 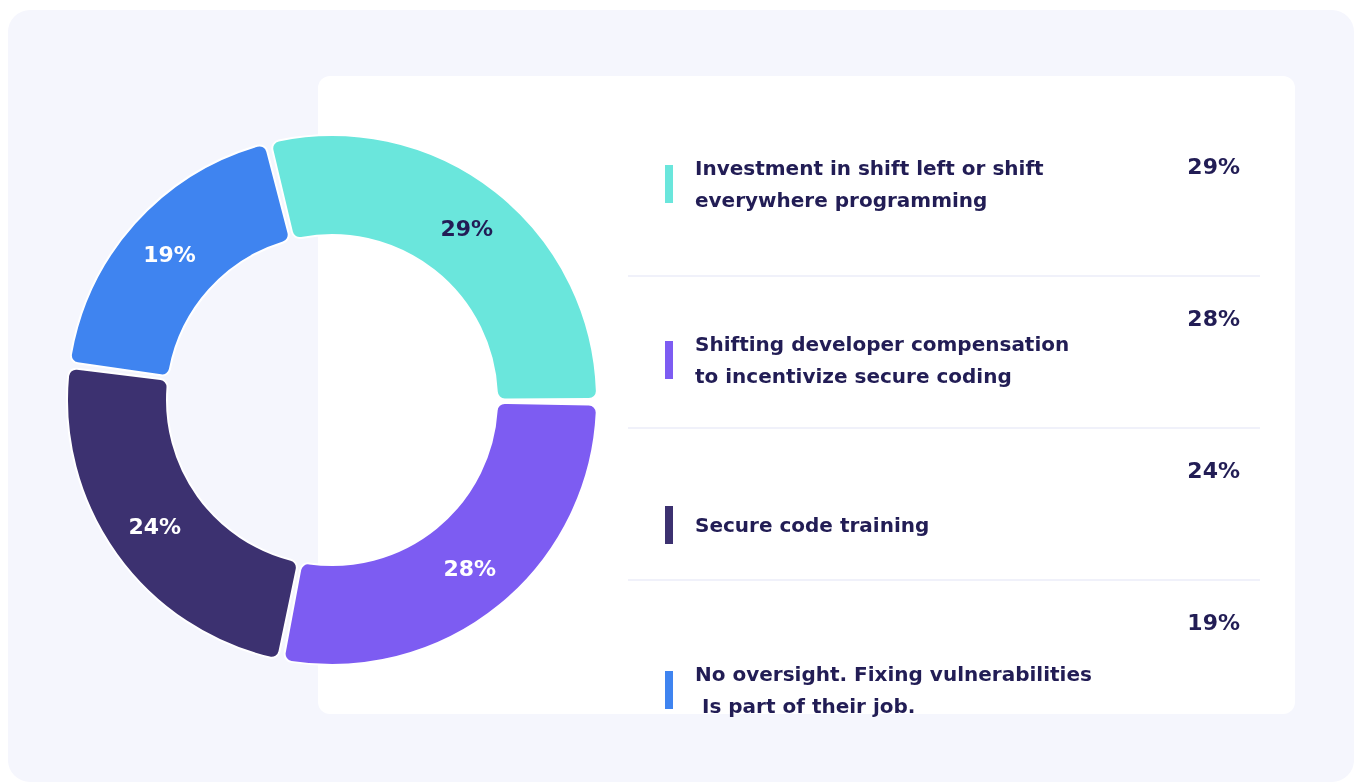 What do you see at coordinates (886, 360) in the screenshot?
I see `legend-label: Shifting developer compensation to incentivize secure coding` at bounding box center [886, 360].